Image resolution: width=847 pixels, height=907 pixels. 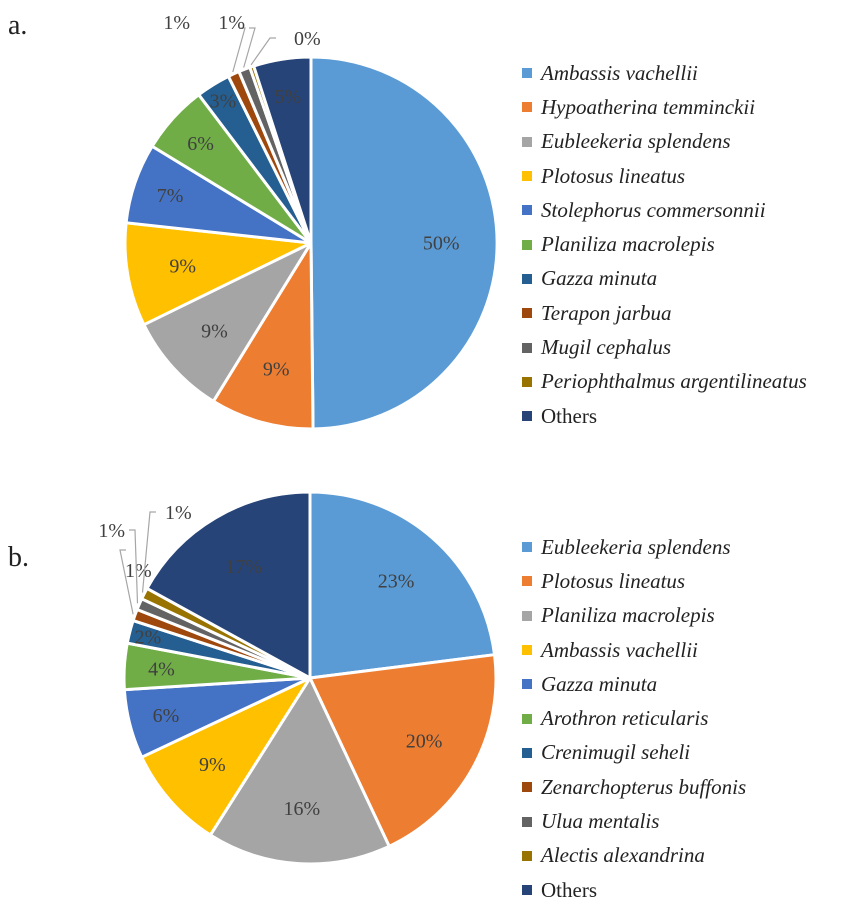 I want to click on data-label: 16%, so click(x=301, y=809).